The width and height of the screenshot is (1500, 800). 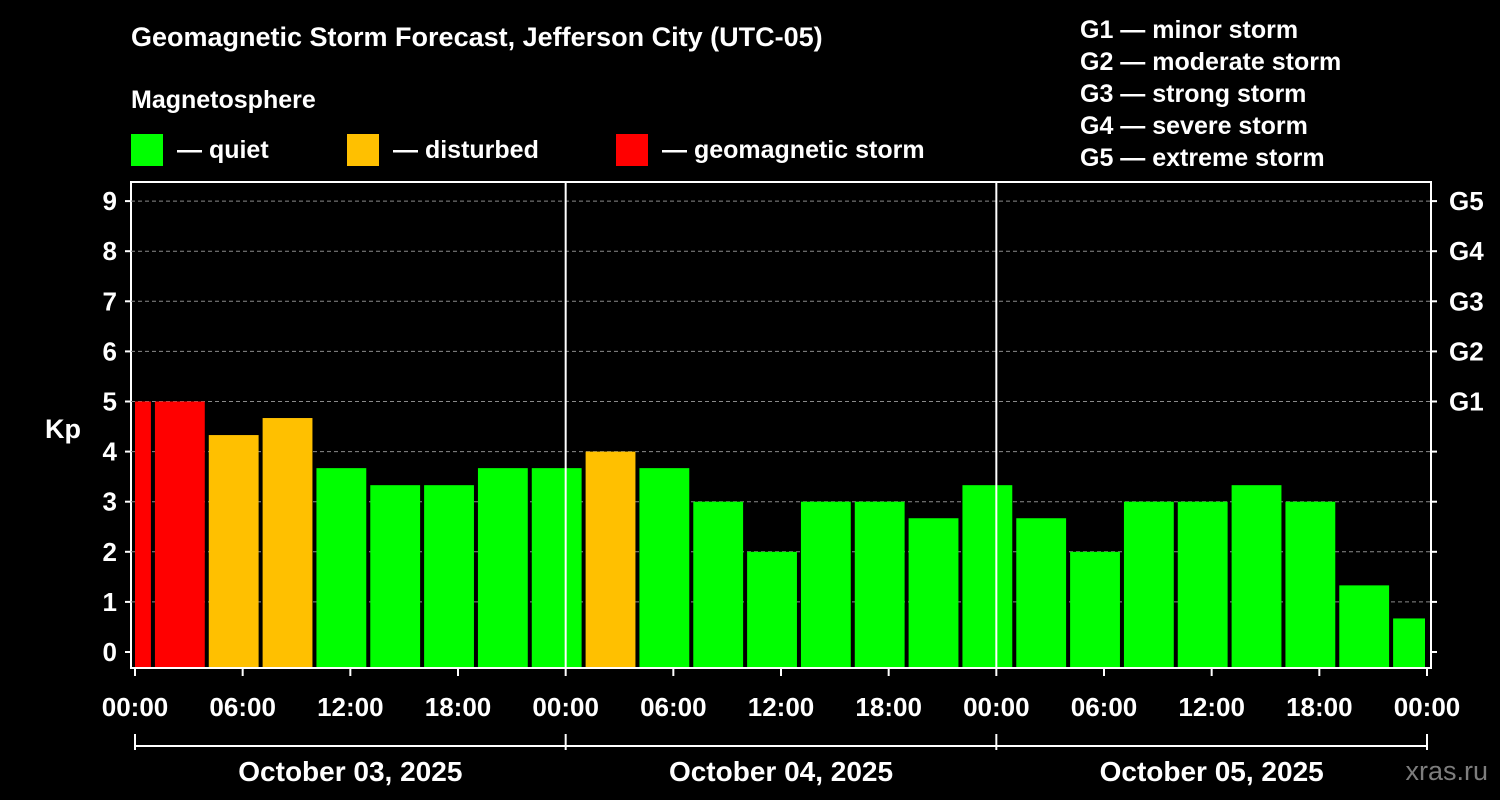 What do you see at coordinates (1194, 126) in the screenshot?
I see `storm-scale-g4: G4 — severe storm` at bounding box center [1194, 126].